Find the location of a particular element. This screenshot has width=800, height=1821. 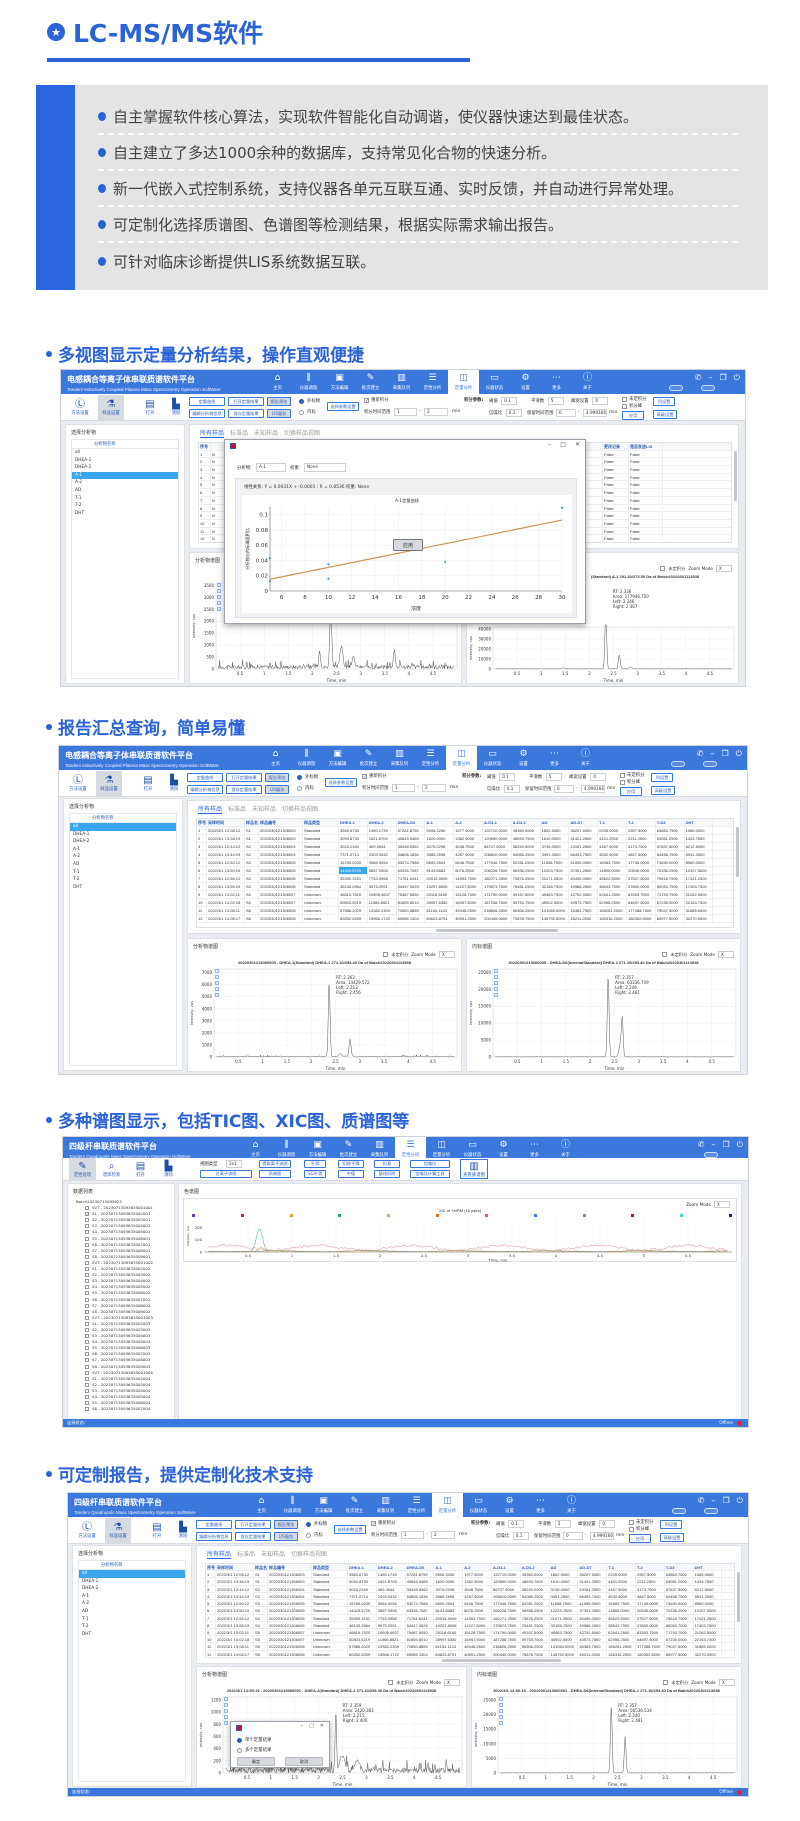

column-header: DHEA-2 is located at coordinates (382, 822).